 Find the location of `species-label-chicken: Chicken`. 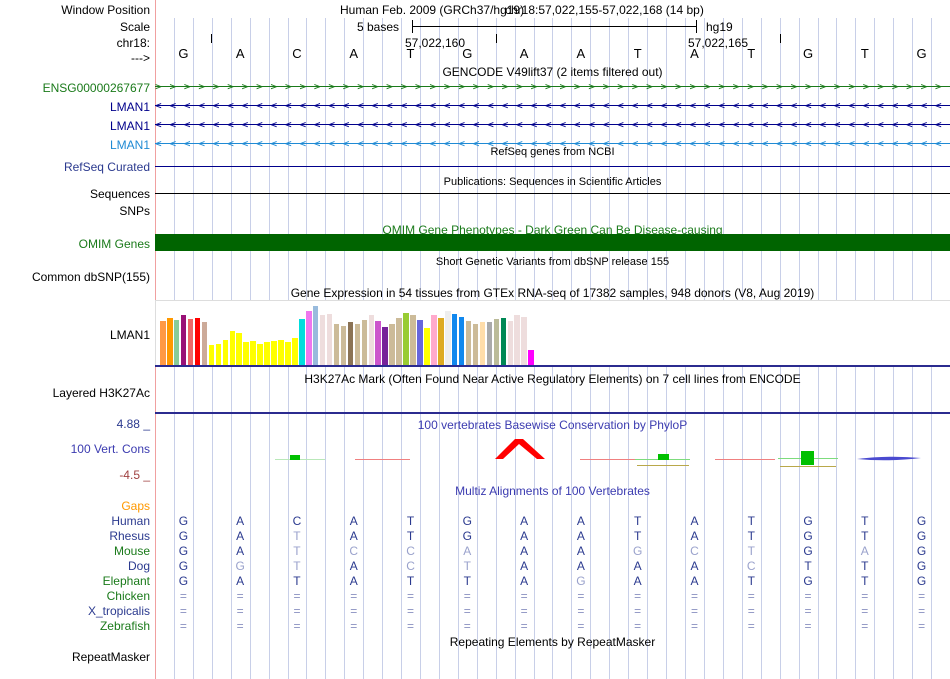

species-label-chicken: Chicken is located at coordinates (128, 596).